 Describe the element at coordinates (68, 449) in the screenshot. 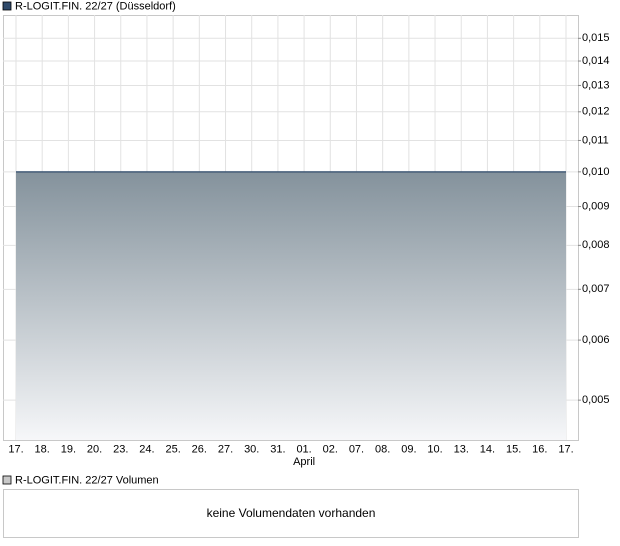

I see `x-tick-label: 19.` at that location.